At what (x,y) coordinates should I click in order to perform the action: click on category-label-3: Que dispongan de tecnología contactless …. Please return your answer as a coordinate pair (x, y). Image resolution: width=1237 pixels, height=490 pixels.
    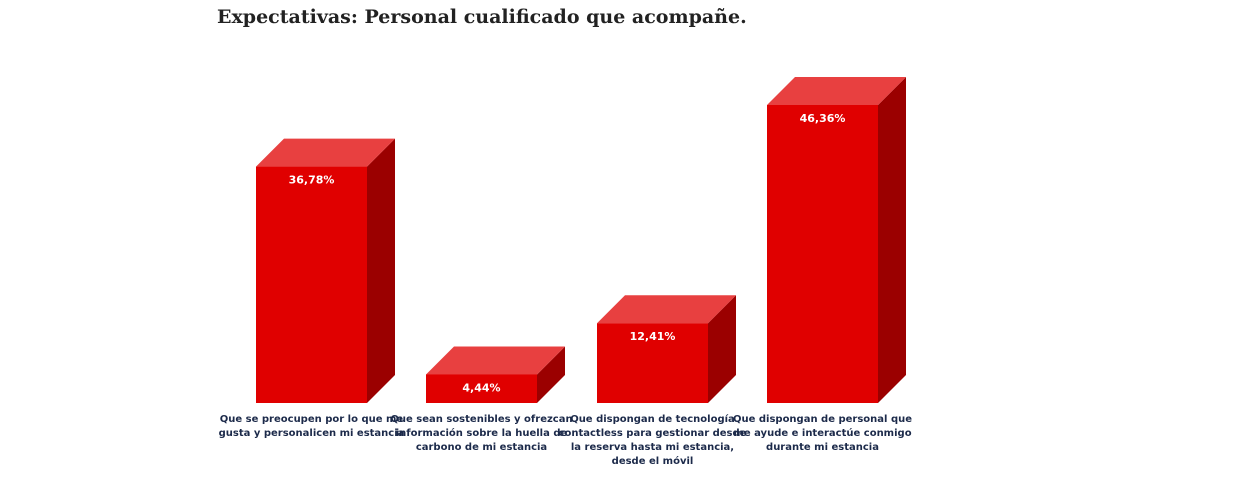
    Looking at the image, I should click on (652, 440).